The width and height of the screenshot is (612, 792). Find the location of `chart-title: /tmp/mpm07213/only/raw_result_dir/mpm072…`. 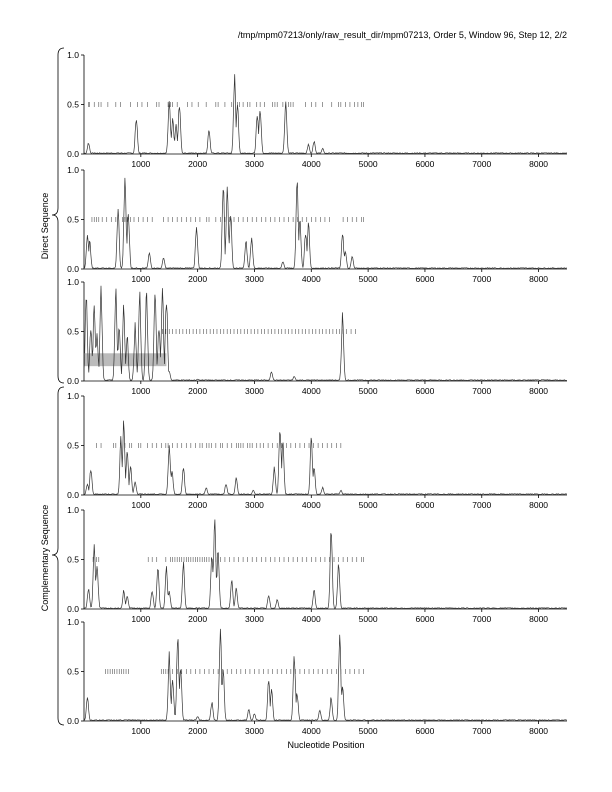

chart-title: /tmp/mpm07213/only/raw_result_dir/mpm072… is located at coordinates (402, 35).